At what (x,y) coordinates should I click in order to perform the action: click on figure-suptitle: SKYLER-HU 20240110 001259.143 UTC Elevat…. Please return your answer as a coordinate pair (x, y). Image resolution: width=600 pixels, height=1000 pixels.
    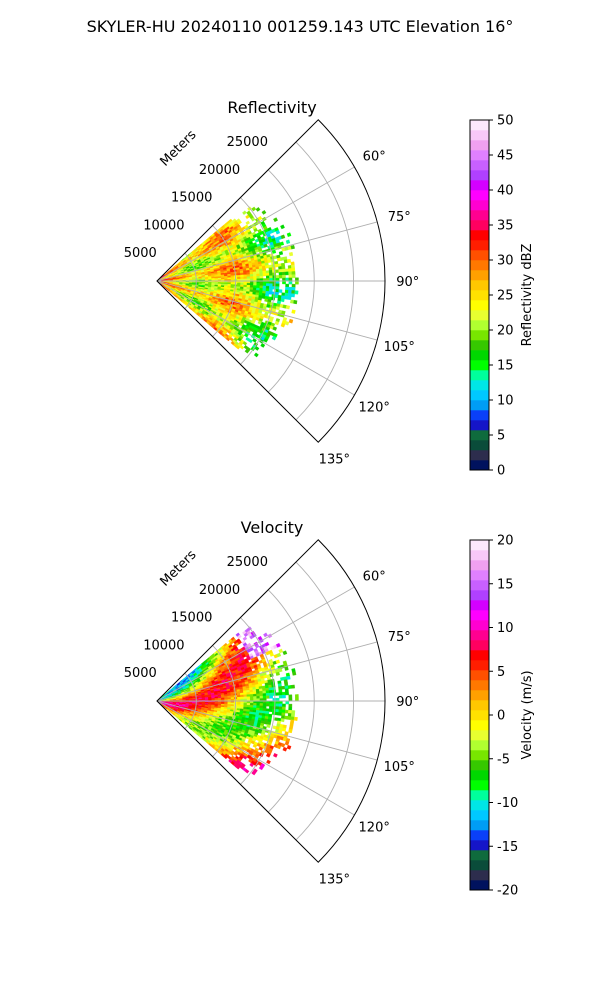
    Looking at the image, I should click on (300, 26).